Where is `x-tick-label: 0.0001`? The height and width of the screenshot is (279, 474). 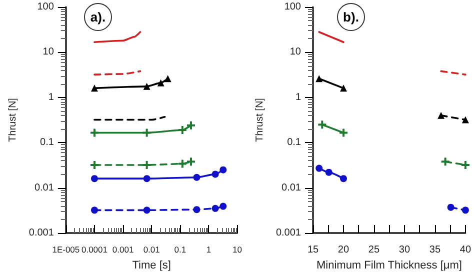
x-tick-label: 0.0001 is located at coordinates (94, 249).